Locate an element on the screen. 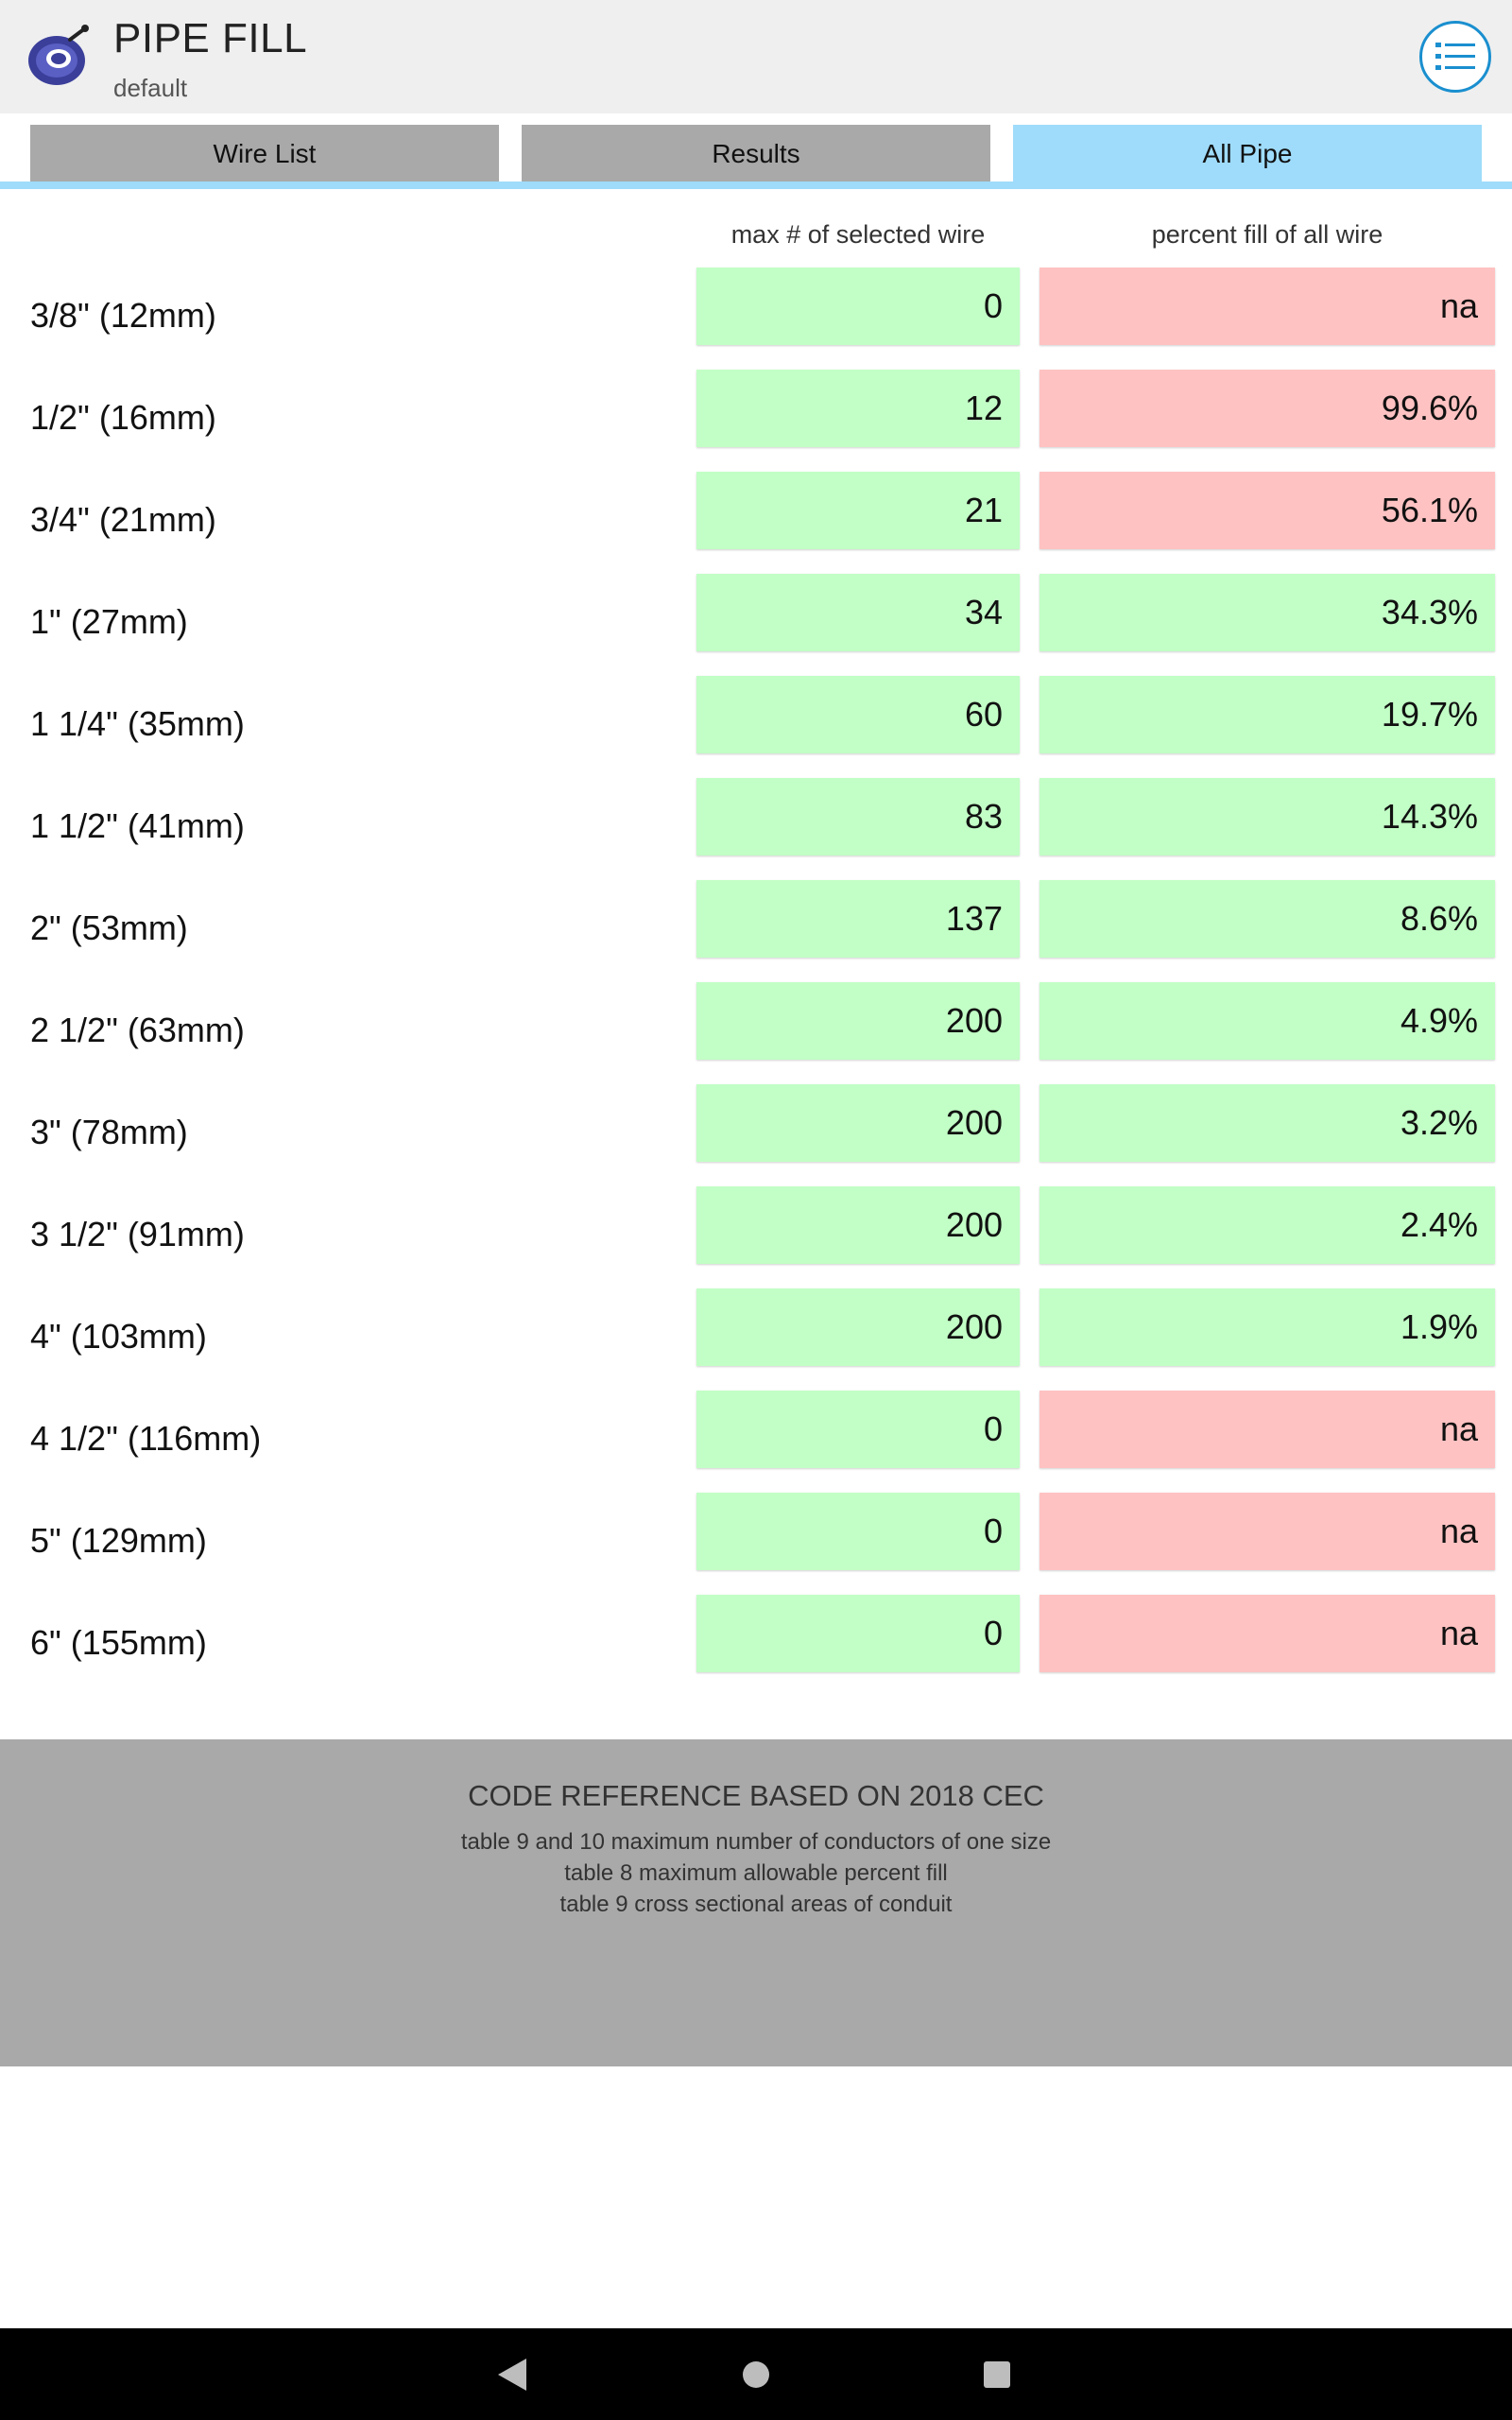  percent-fill-value: 8.6% is located at coordinates (1267, 919).